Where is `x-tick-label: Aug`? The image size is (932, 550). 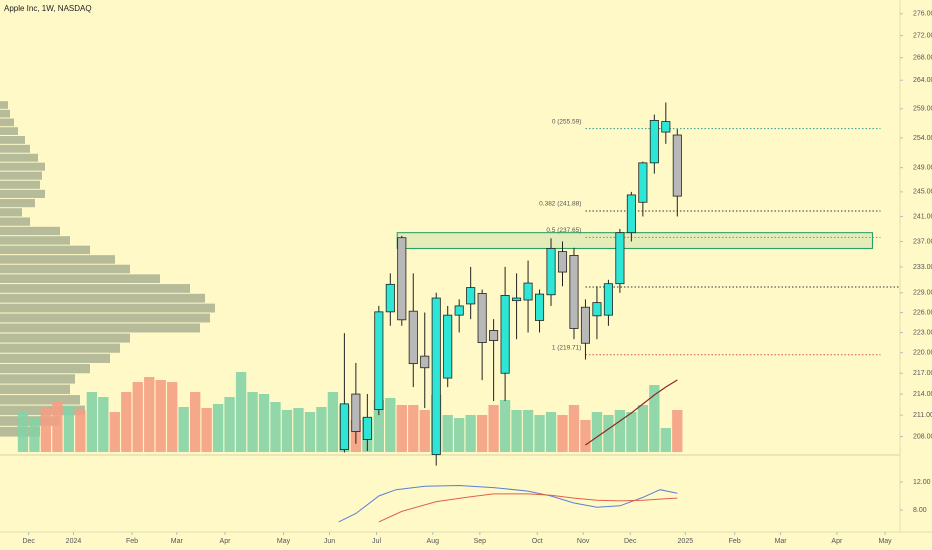 x-tick-label: Aug is located at coordinates (433, 541).